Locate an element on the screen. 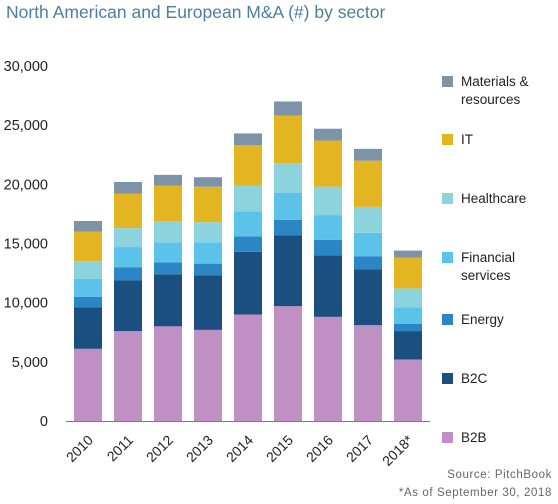 Image resolution: width=558 pixels, height=504 pixels. legend-label: resources is located at coordinates (491, 99).